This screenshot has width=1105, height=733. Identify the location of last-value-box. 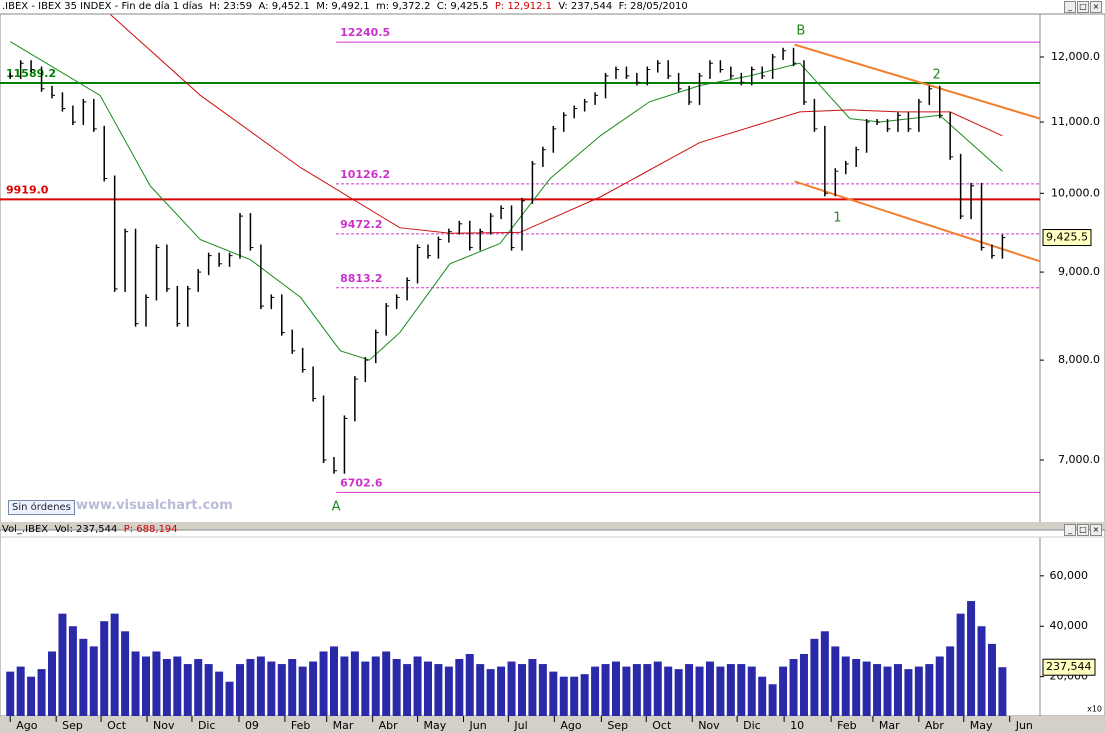
(1067, 238).